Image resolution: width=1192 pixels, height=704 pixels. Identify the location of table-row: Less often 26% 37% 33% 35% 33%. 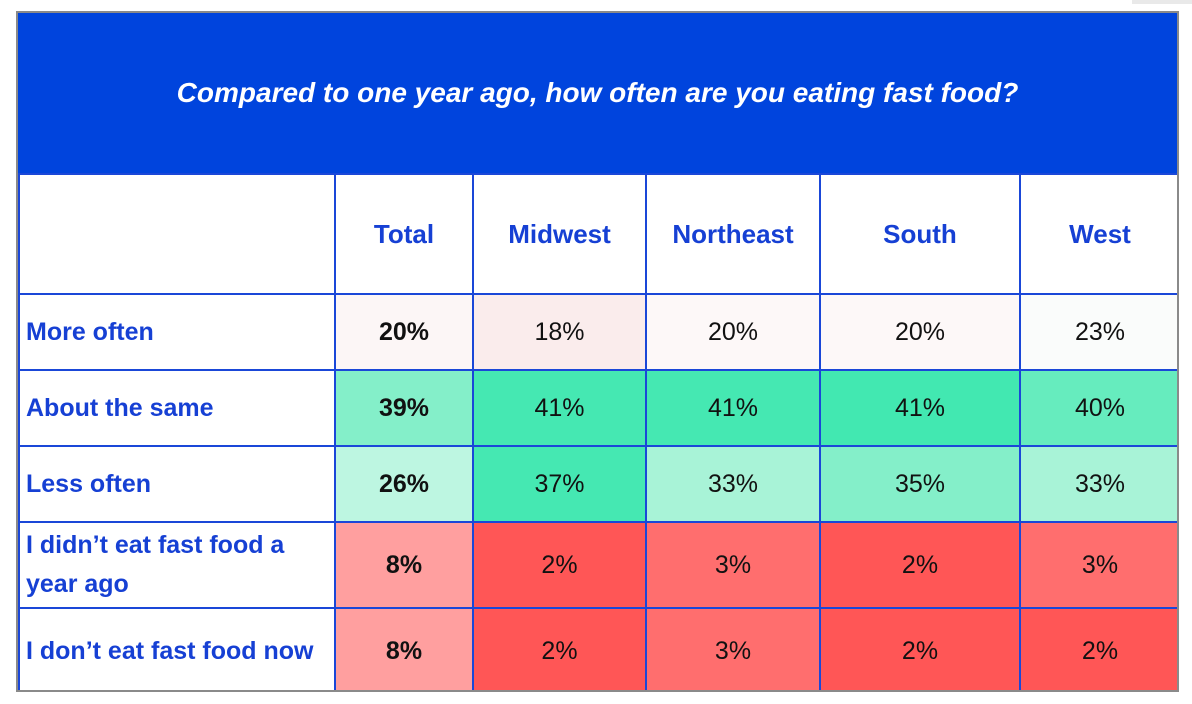
(597, 484).